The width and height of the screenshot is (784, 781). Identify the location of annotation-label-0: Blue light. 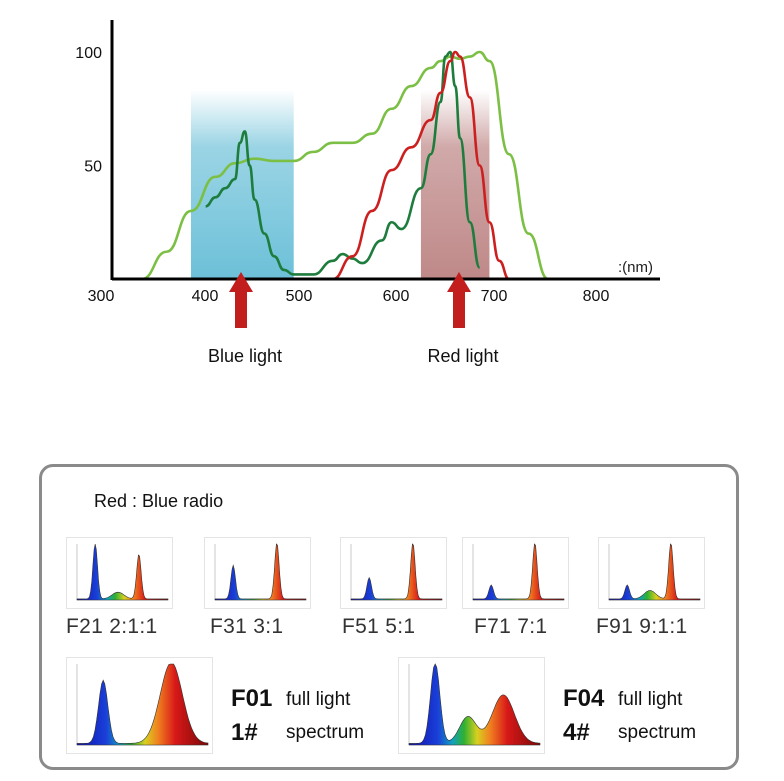
(245, 356).